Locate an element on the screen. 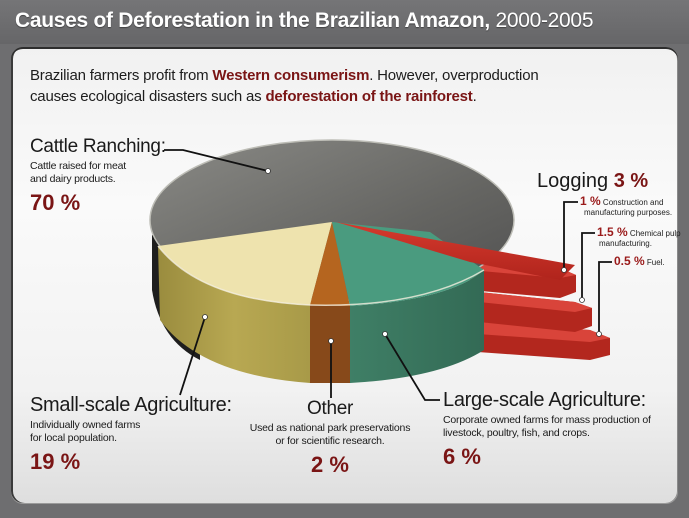 The height and width of the screenshot is (518, 689). small-percent: 19 % is located at coordinates (55, 461).